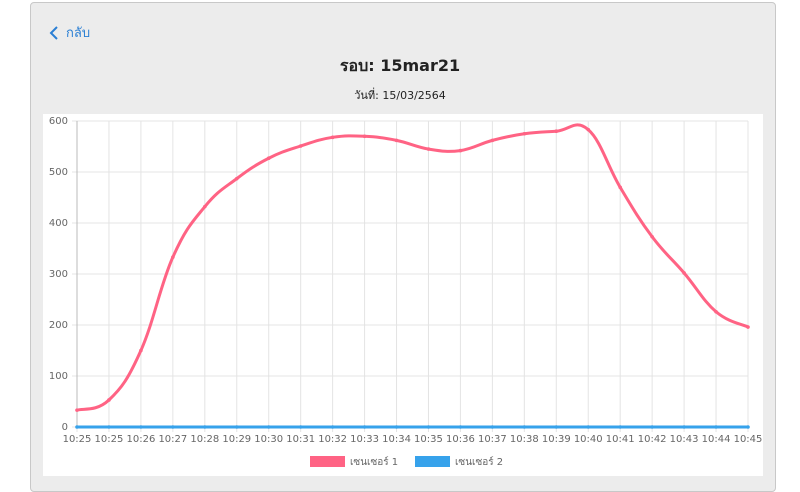 The image size is (800, 492). Describe the element at coordinates (58, 121) in the screenshot. I see `y-tick-label: 600` at that location.